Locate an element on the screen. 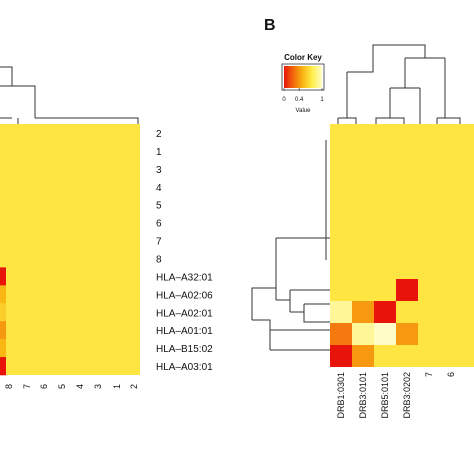 This screenshot has height=474, width=474. panel-a-column-labels: 8 7 6 5 4 3 1 2 is located at coordinates (71, 386).